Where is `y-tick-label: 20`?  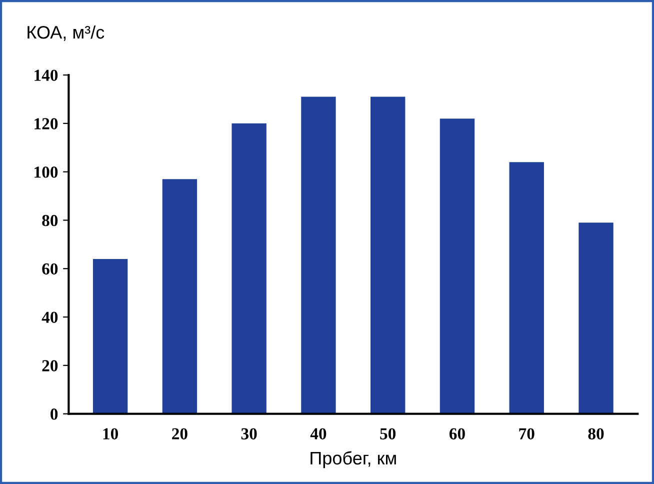 y-tick-label: 20 is located at coordinates (50, 366).